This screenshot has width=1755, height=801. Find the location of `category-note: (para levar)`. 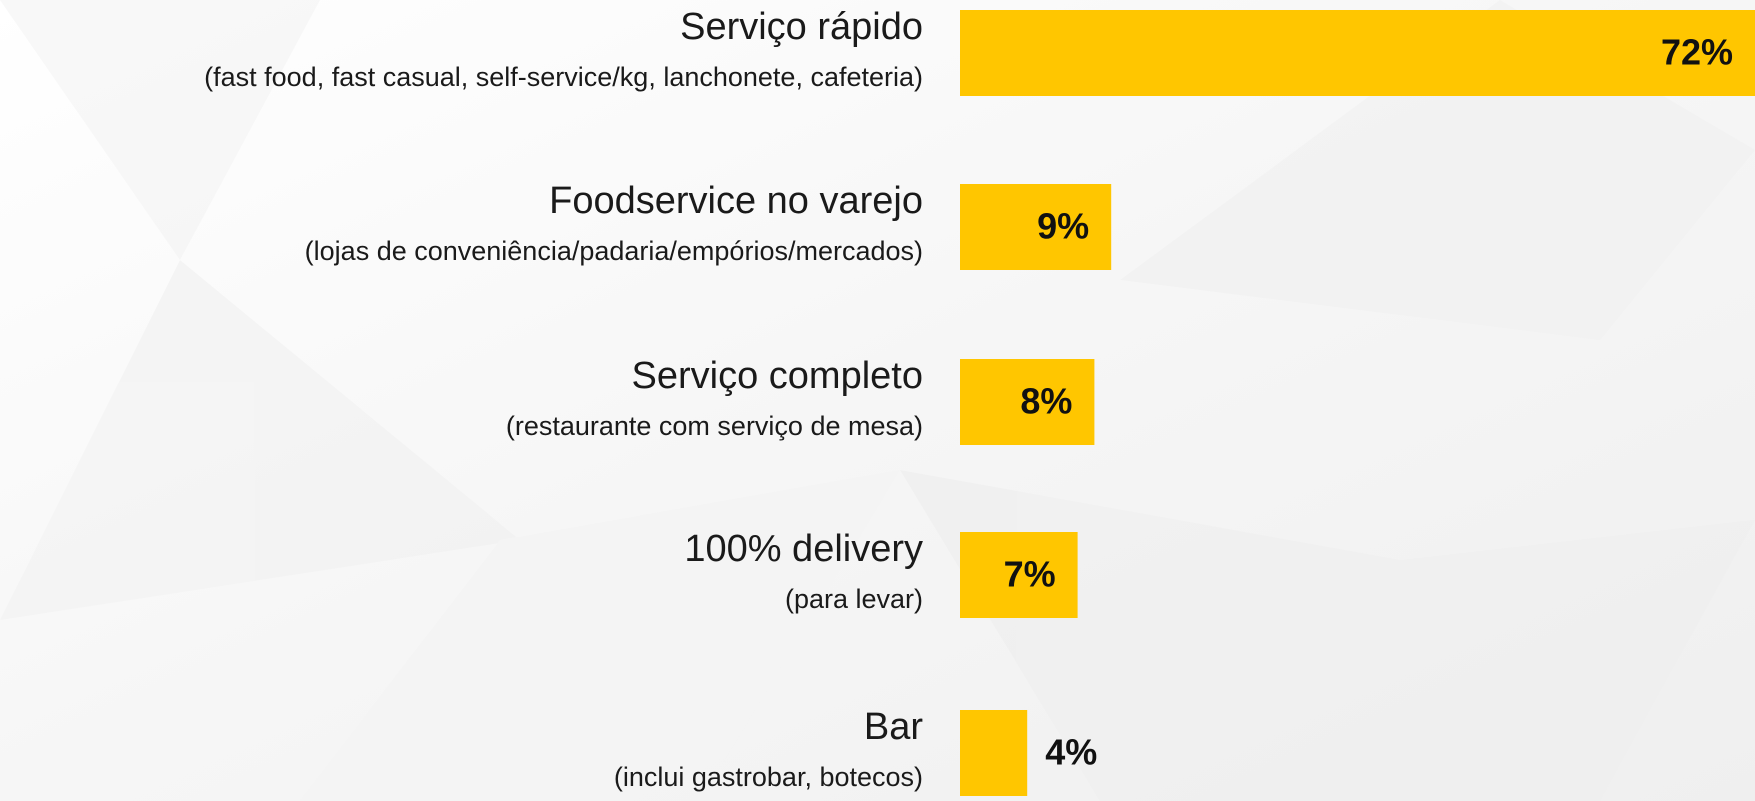

category-note: (para levar) is located at coordinates (854, 599).